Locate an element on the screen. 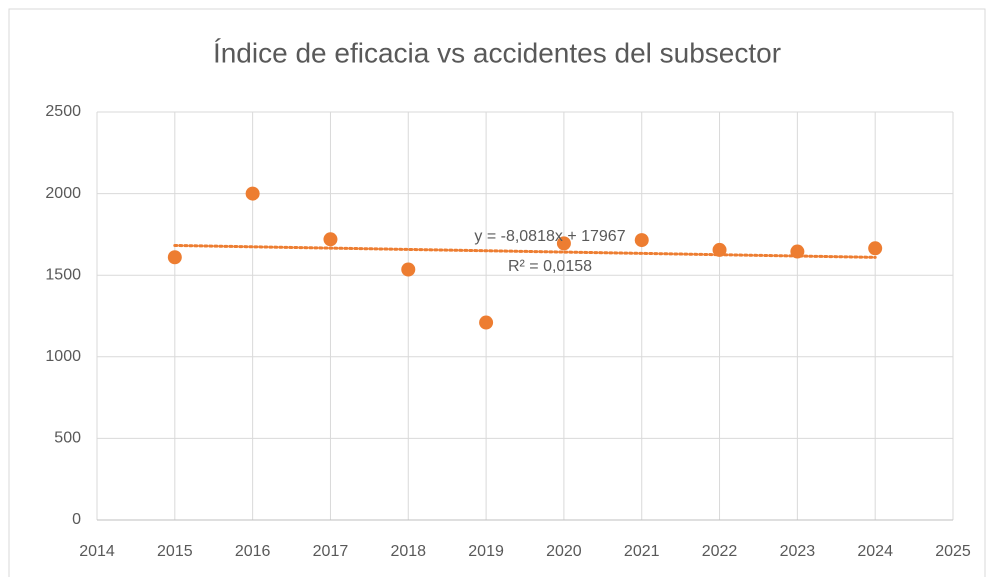 The width and height of the screenshot is (994, 577). y-tick-label: 1000 is located at coordinates (63, 356).